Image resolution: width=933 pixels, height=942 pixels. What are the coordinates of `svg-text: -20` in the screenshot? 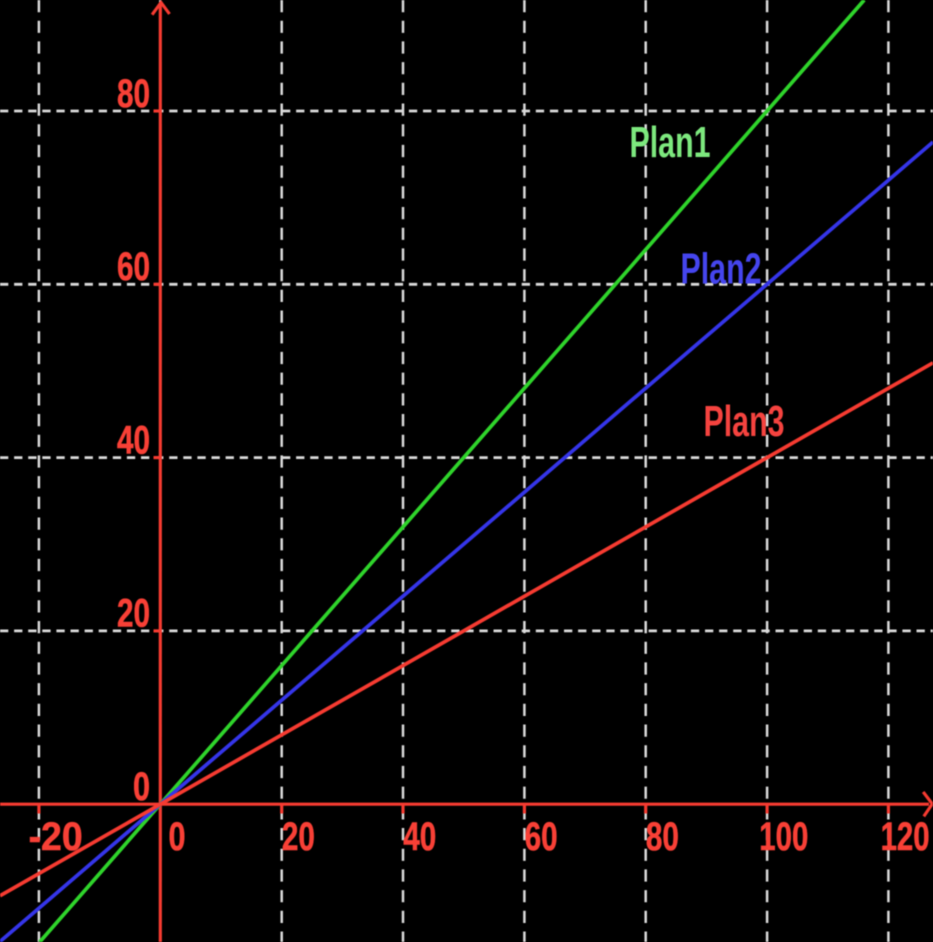 It's located at (56, 837).